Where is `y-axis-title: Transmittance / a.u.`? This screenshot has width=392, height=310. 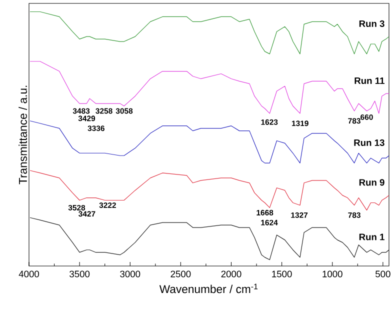 y-axis-title: Transmittance / a.u. is located at coordinates (22, 135).